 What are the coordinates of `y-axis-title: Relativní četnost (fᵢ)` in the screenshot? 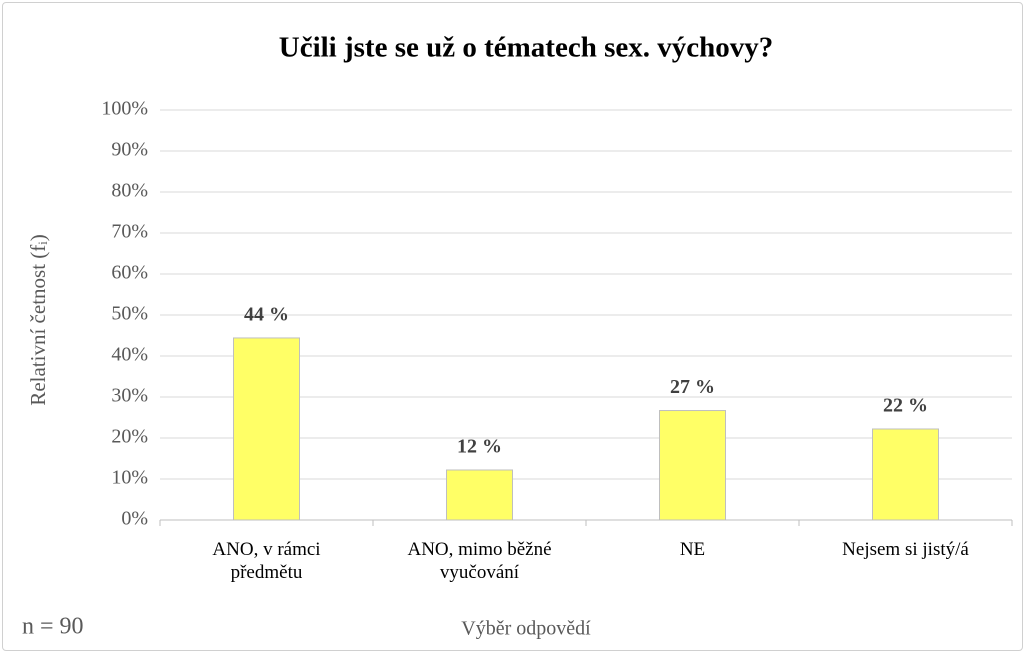 It's located at (38, 319).